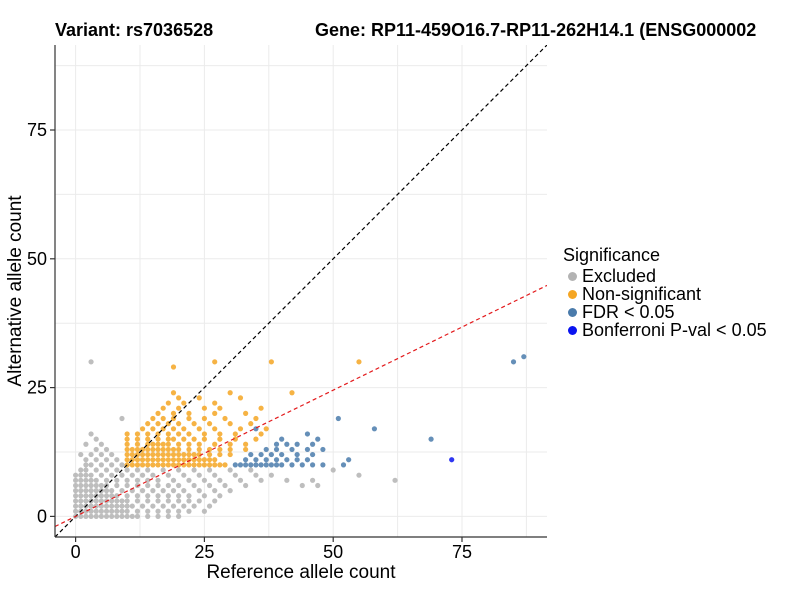  I want to click on y-tick-label: 0, so click(42, 516).